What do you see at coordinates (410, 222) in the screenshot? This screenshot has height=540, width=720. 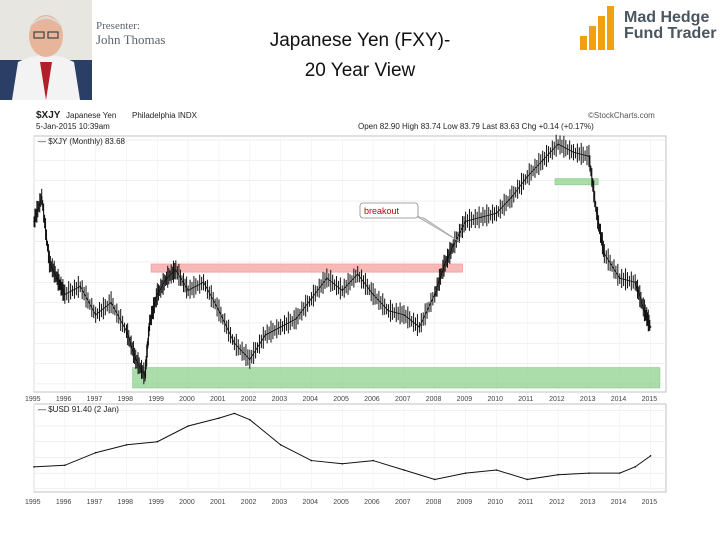 I see `breakout-callout: breakout` at bounding box center [410, 222].